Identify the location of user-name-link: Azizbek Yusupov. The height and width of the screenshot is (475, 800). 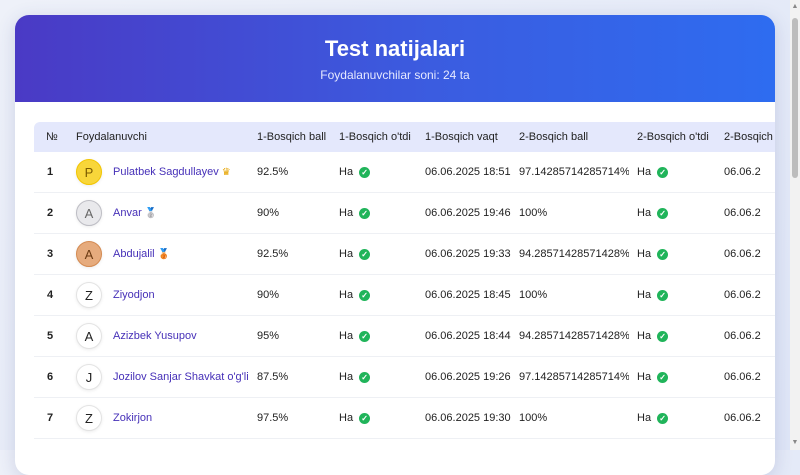
(155, 336).